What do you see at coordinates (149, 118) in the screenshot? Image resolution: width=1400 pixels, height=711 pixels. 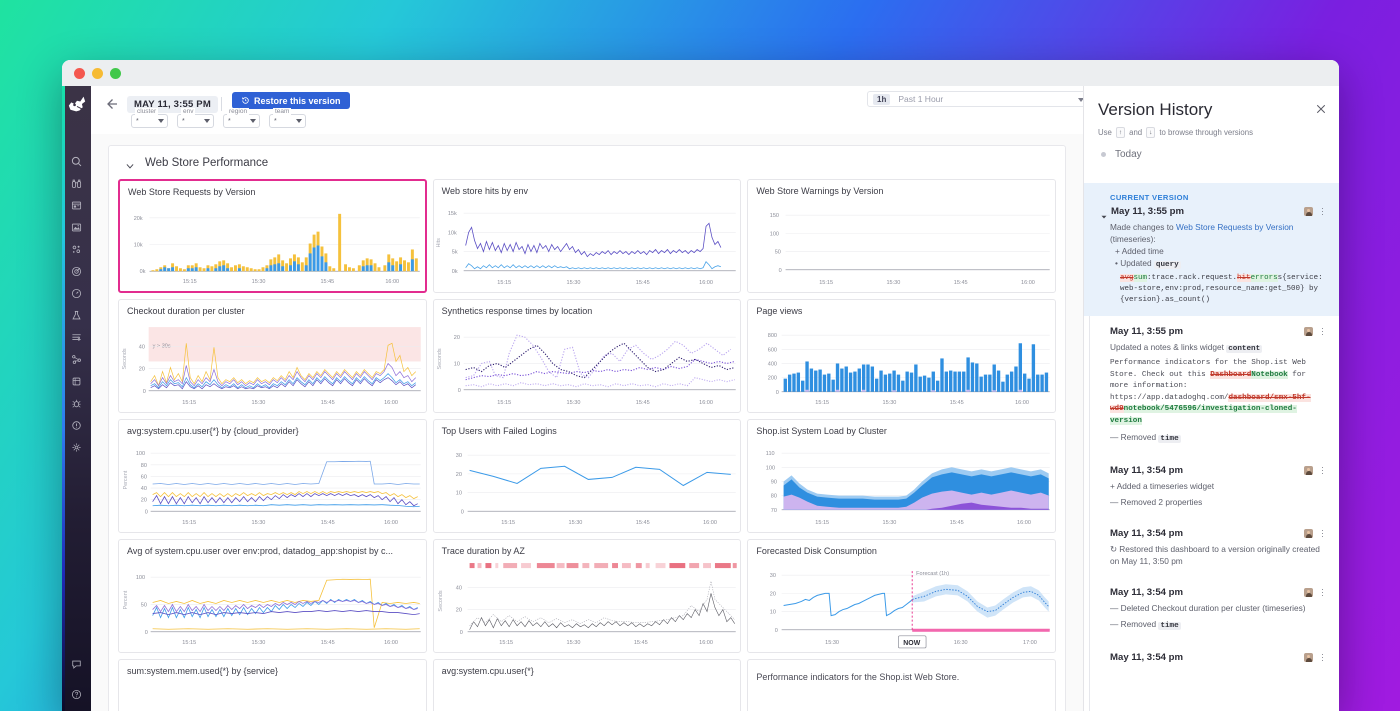 I see `filter-cluster: cluster *` at bounding box center [149, 118].